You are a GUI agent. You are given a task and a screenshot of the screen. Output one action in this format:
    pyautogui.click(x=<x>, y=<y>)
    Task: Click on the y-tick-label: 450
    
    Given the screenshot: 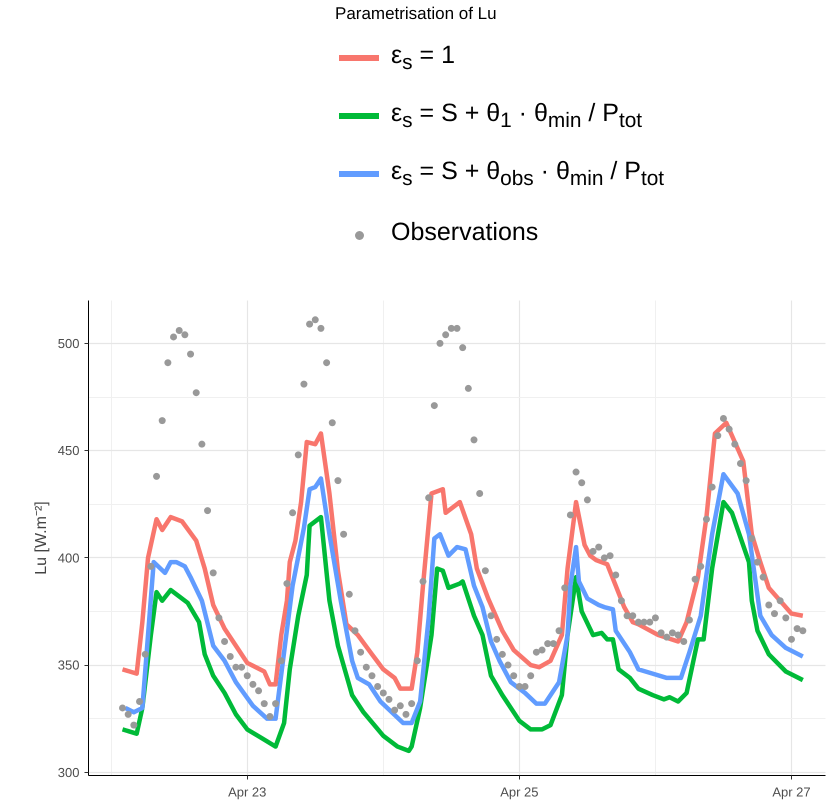 What is the action you would take?
    pyautogui.click(x=69, y=450)
    